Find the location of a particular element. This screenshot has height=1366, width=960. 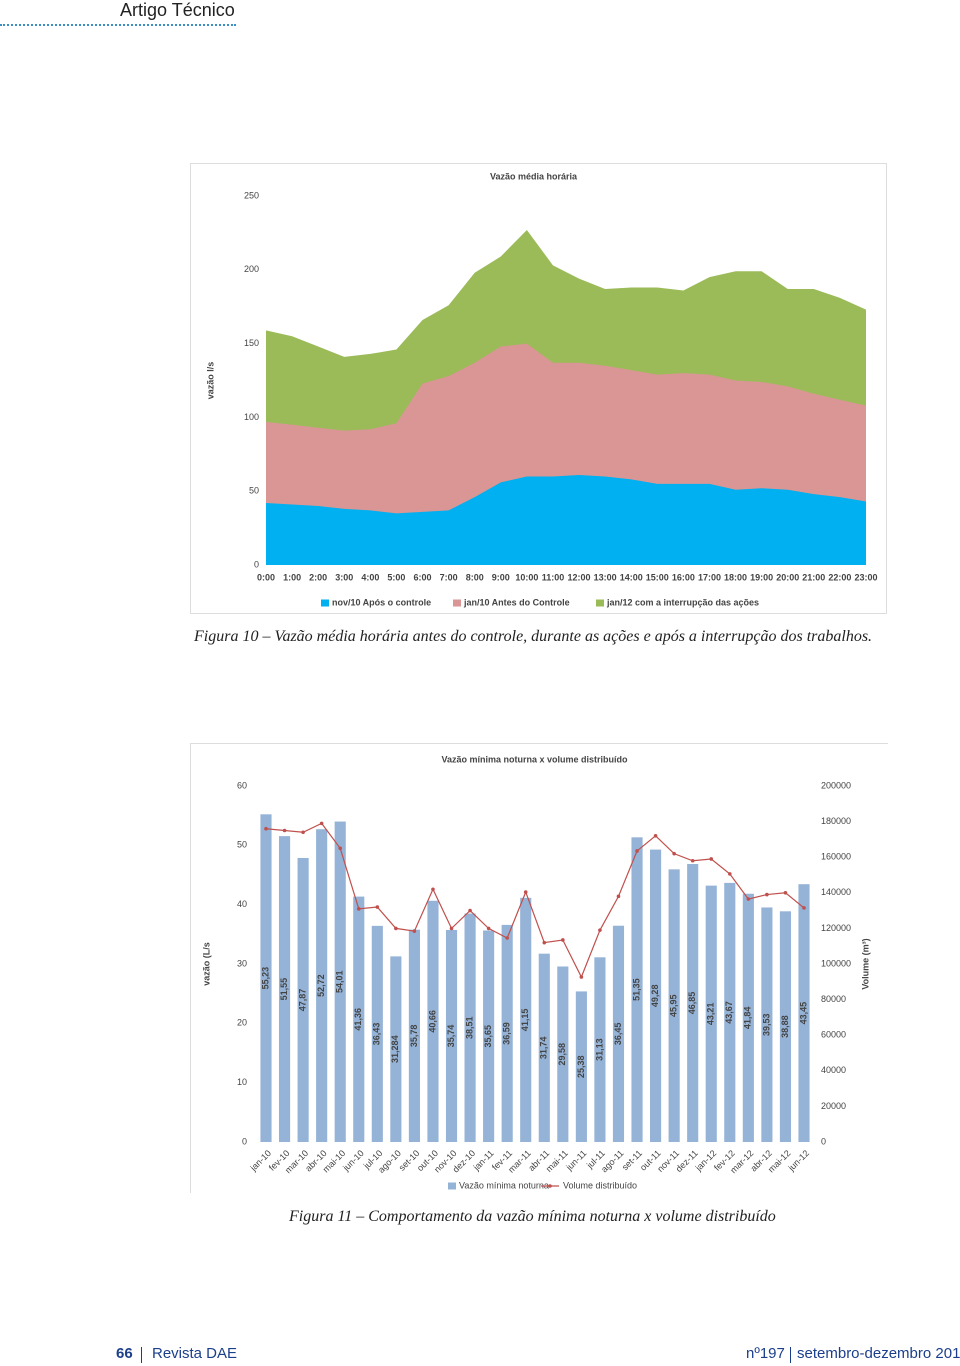

legend-label: Volume distribuído is located at coordinates (600, 1185).